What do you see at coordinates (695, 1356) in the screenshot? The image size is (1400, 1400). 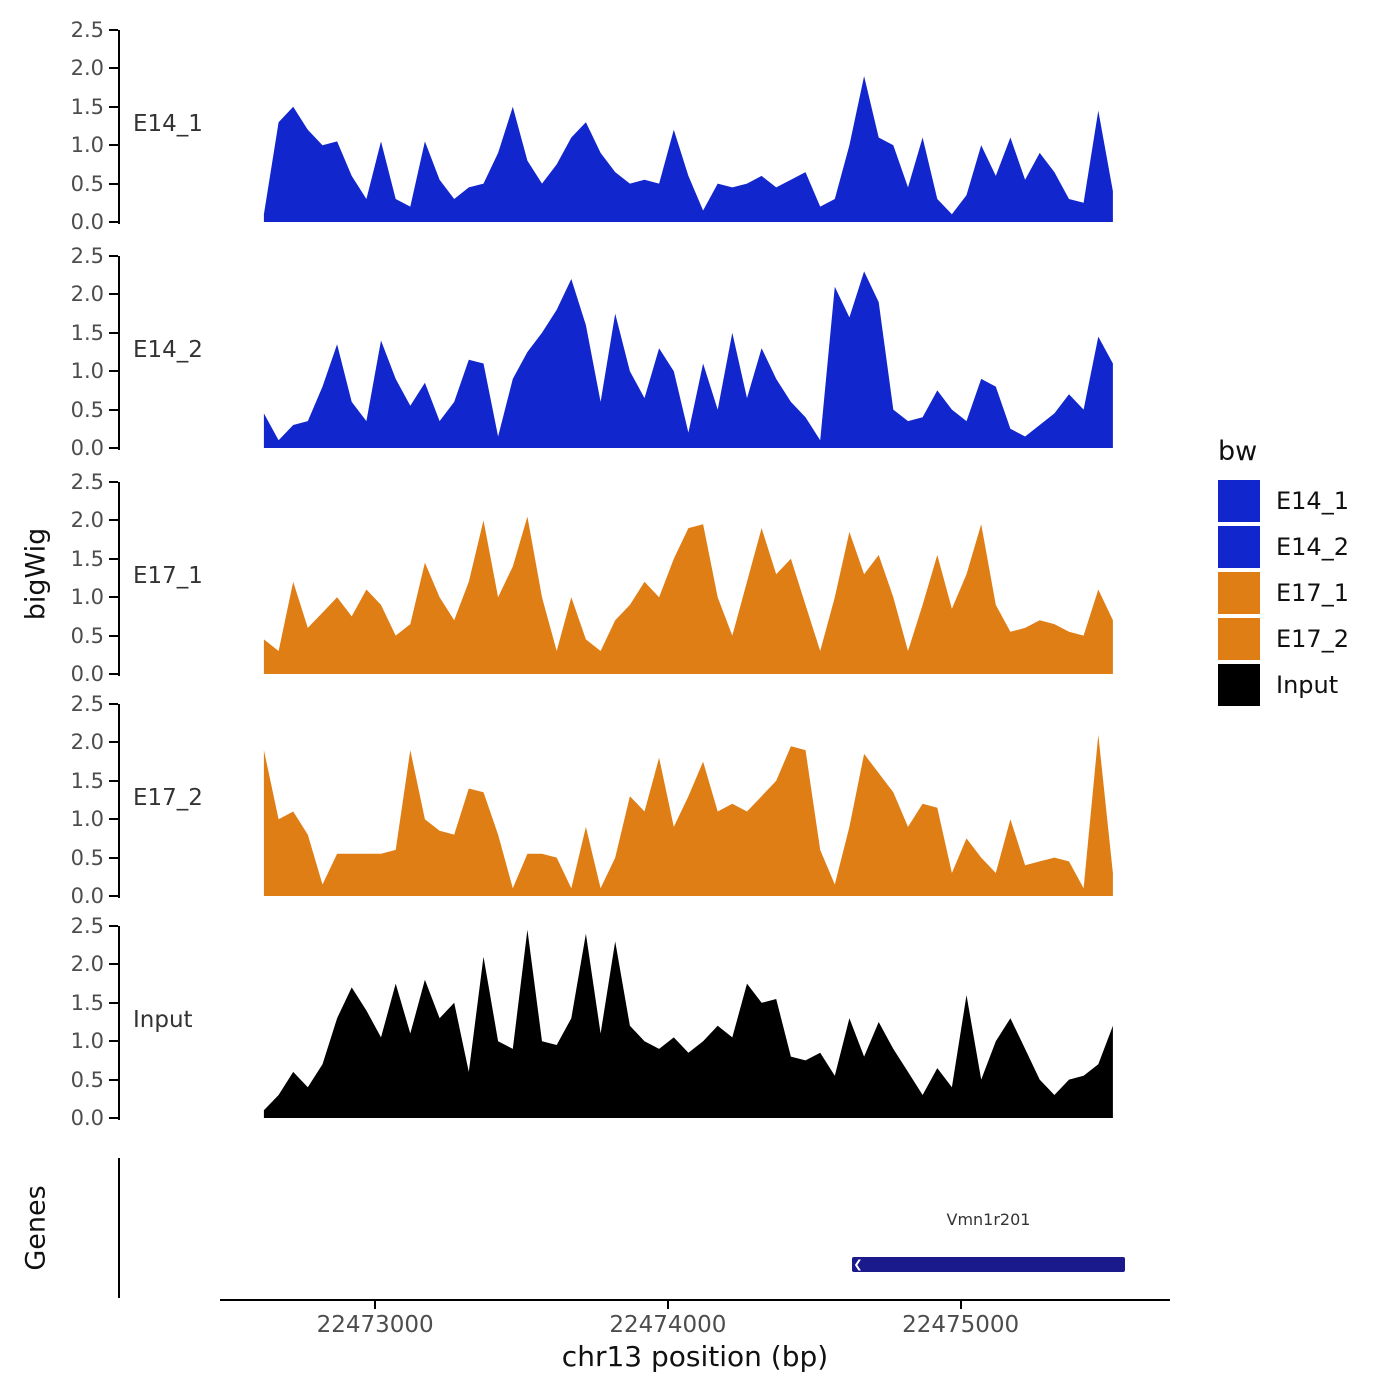 I see `x-axis-title: chr13 position (bp)` at bounding box center [695, 1356].